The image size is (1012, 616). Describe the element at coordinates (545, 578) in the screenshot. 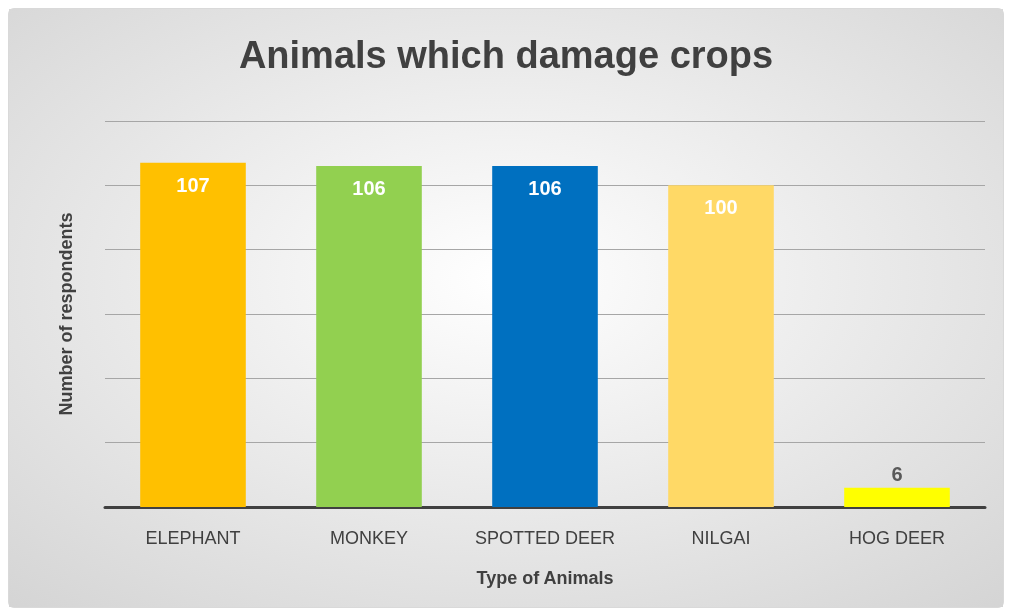

I see `x-axis-title: Type of Animals` at that location.